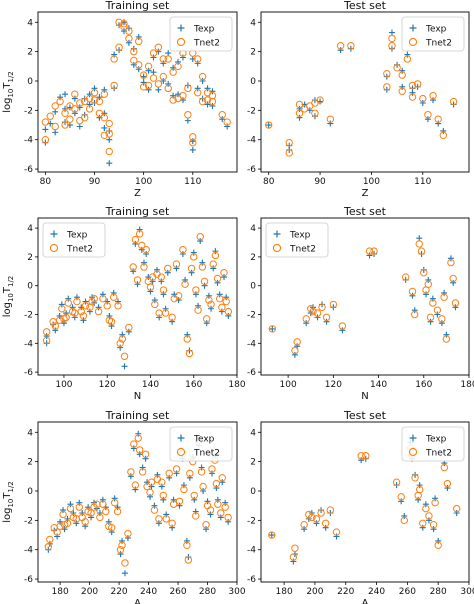 Image resolution: width=474 pixels, height=604 pixels. Describe the element at coordinates (150, 385) in the screenshot. I see `x-tick-label: 140` at that location.